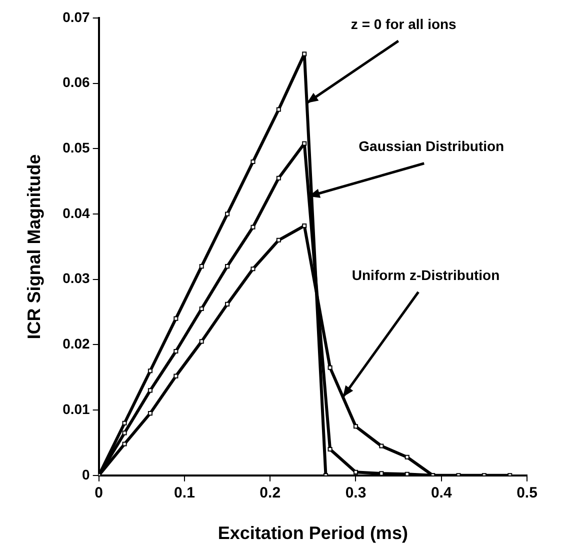  I want to click on y-tick-label: 0.07, so click(76, 16).